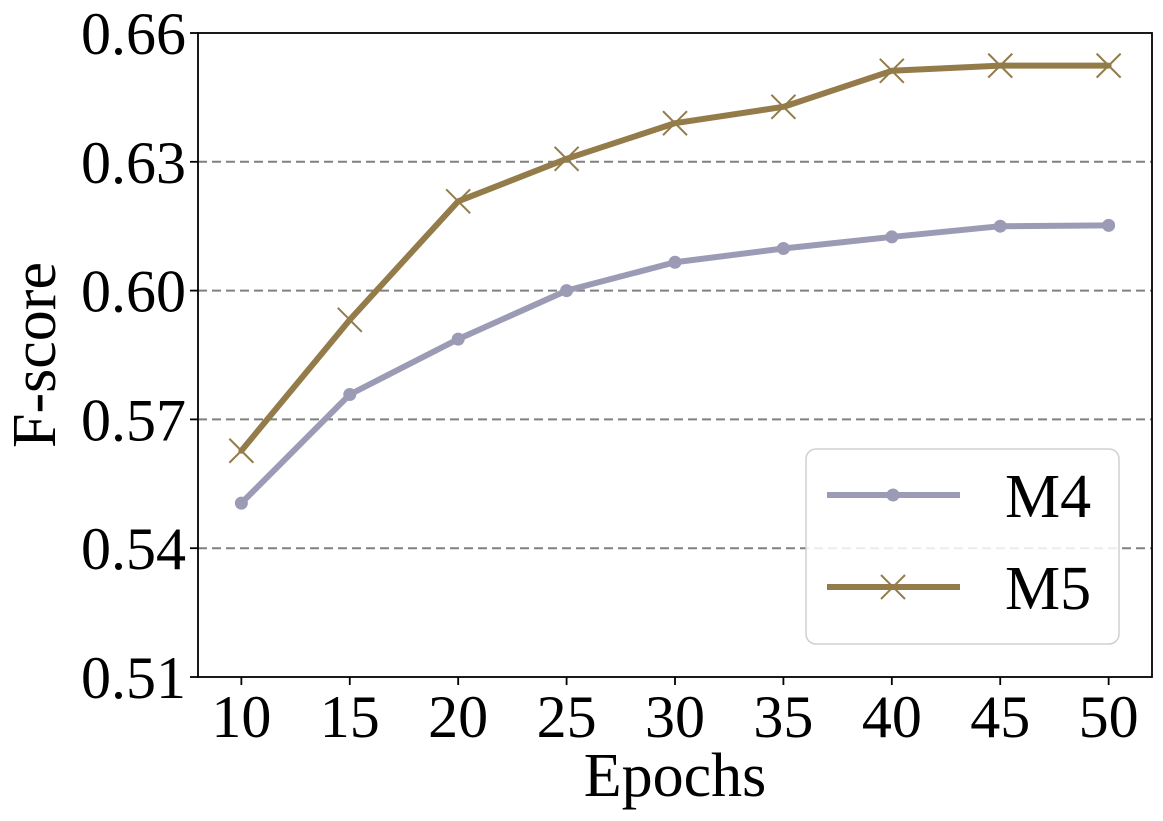 This screenshot has height=821, width=1163. Describe the element at coordinates (133, 549) in the screenshot. I see `y-tick-label: 0.54` at that location.